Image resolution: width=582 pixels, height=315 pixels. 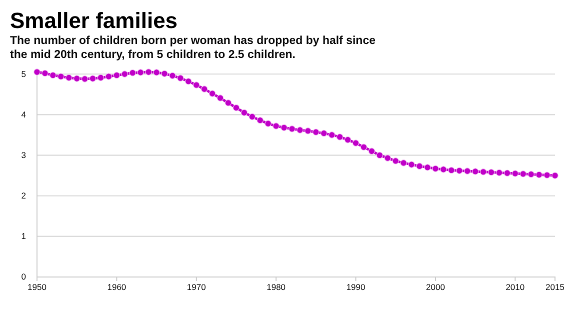 I want to click on x-tick-label: 1990, so click(x=356, y=287).